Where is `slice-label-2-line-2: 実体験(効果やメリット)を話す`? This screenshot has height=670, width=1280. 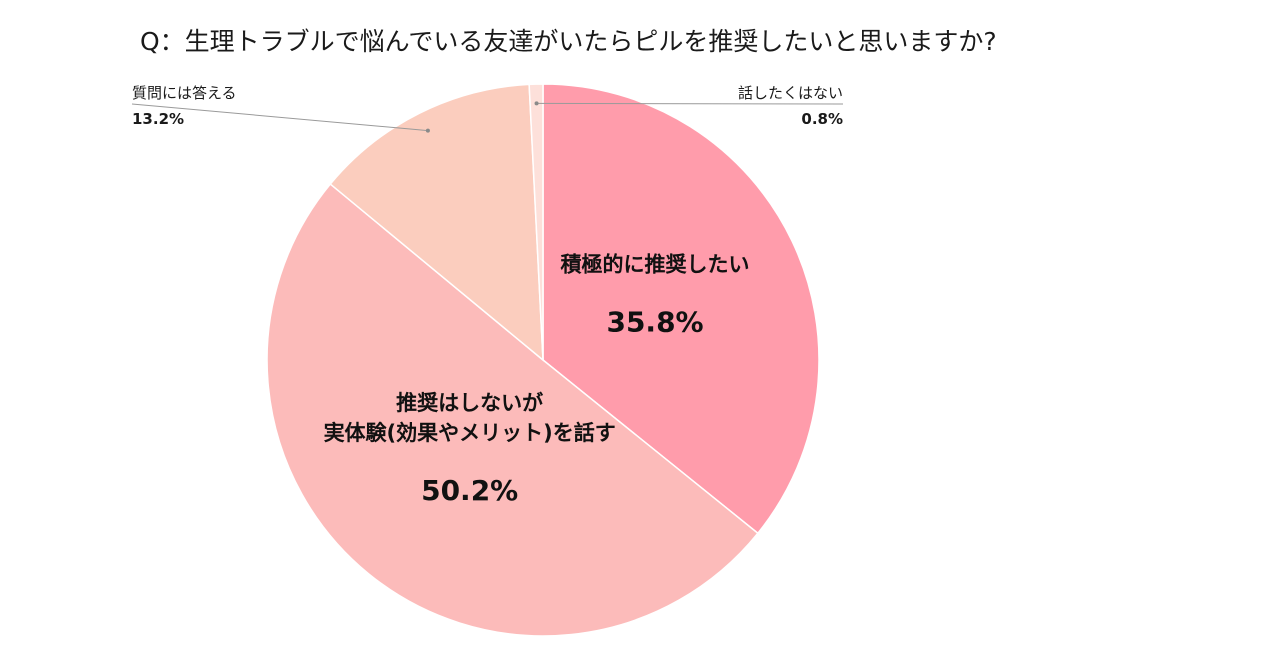 slice-label-2-line-2: 実体験(効果やメリット)を話す is located at coordinates (470, 433).